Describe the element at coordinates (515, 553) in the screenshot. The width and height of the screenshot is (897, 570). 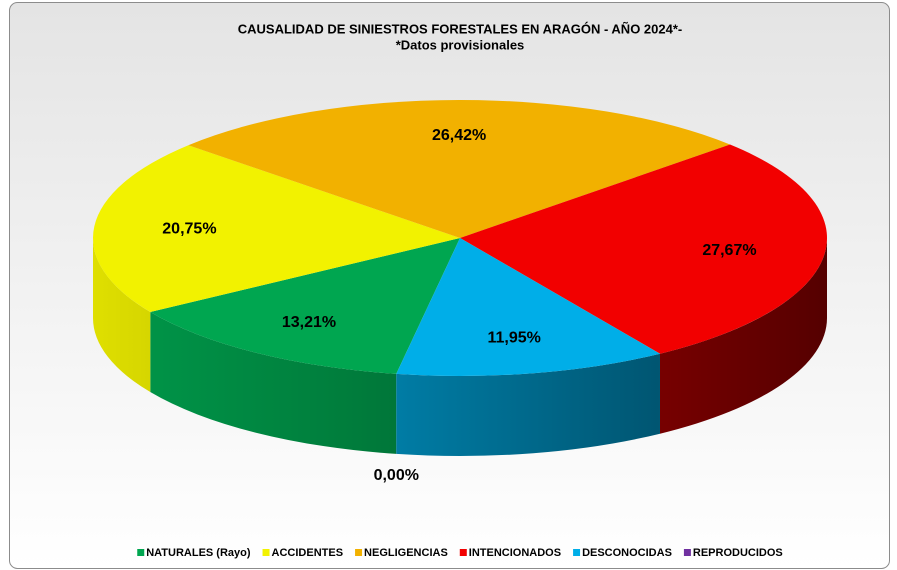
I see `legend-label: INTENCIONADOS` at that location.